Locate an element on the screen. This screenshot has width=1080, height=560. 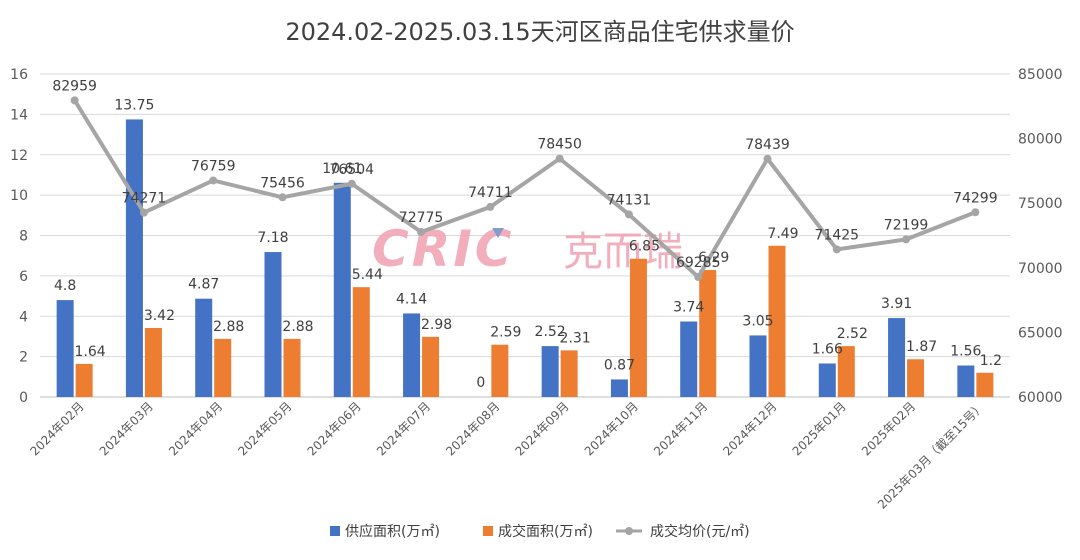
x-category-label: 2024年12月 is located at coordinates (749, 428).